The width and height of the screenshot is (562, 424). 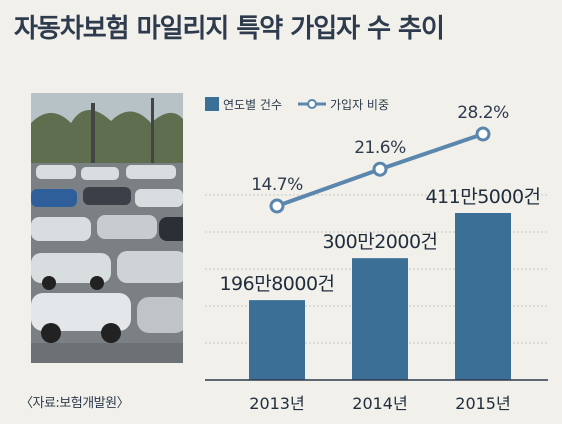 I want to click on bar-value-label: 196만8000건, so click(x=276, y=284).